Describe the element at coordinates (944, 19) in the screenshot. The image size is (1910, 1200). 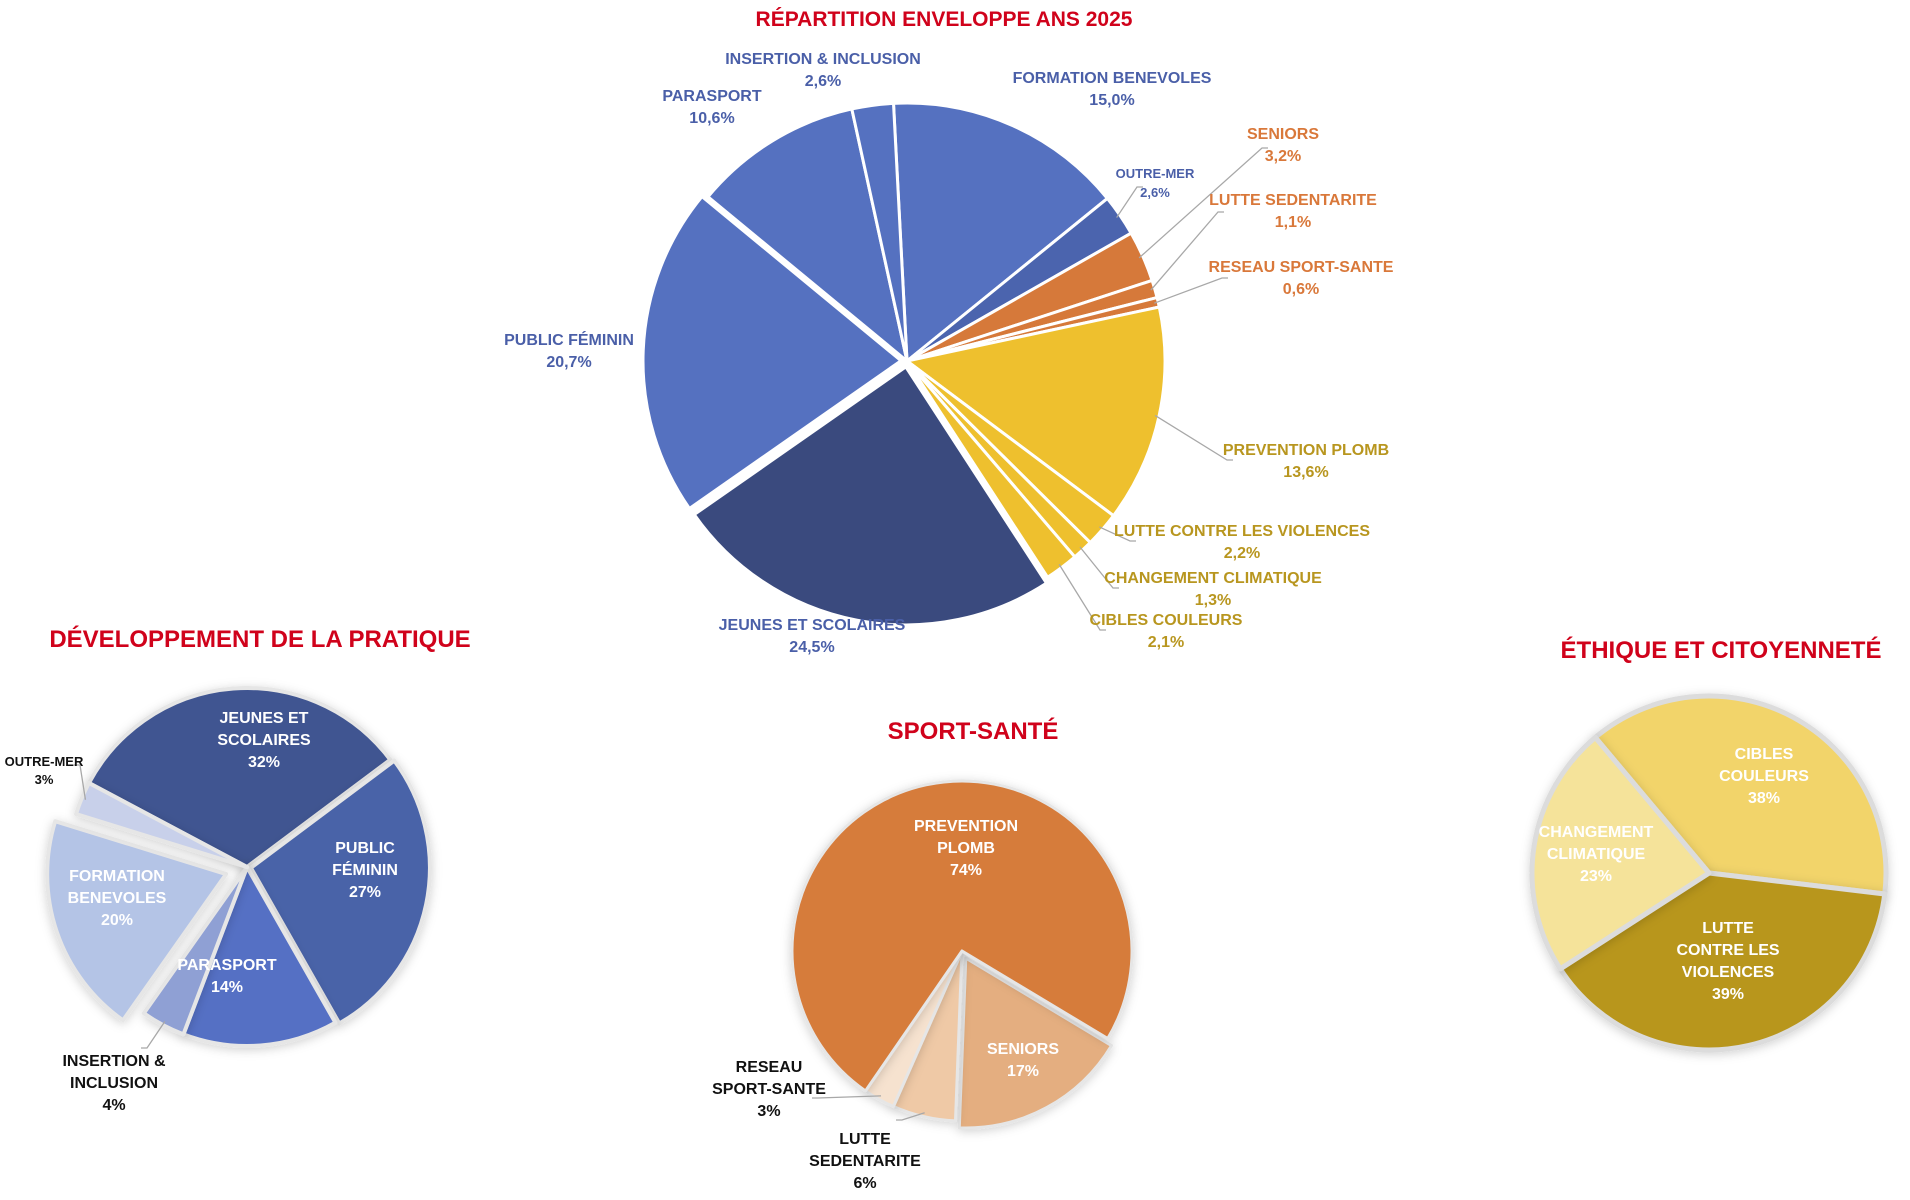
I see `chart-title-main: RÉPARTITION ENVELOPPE ANS 2025` at that location.